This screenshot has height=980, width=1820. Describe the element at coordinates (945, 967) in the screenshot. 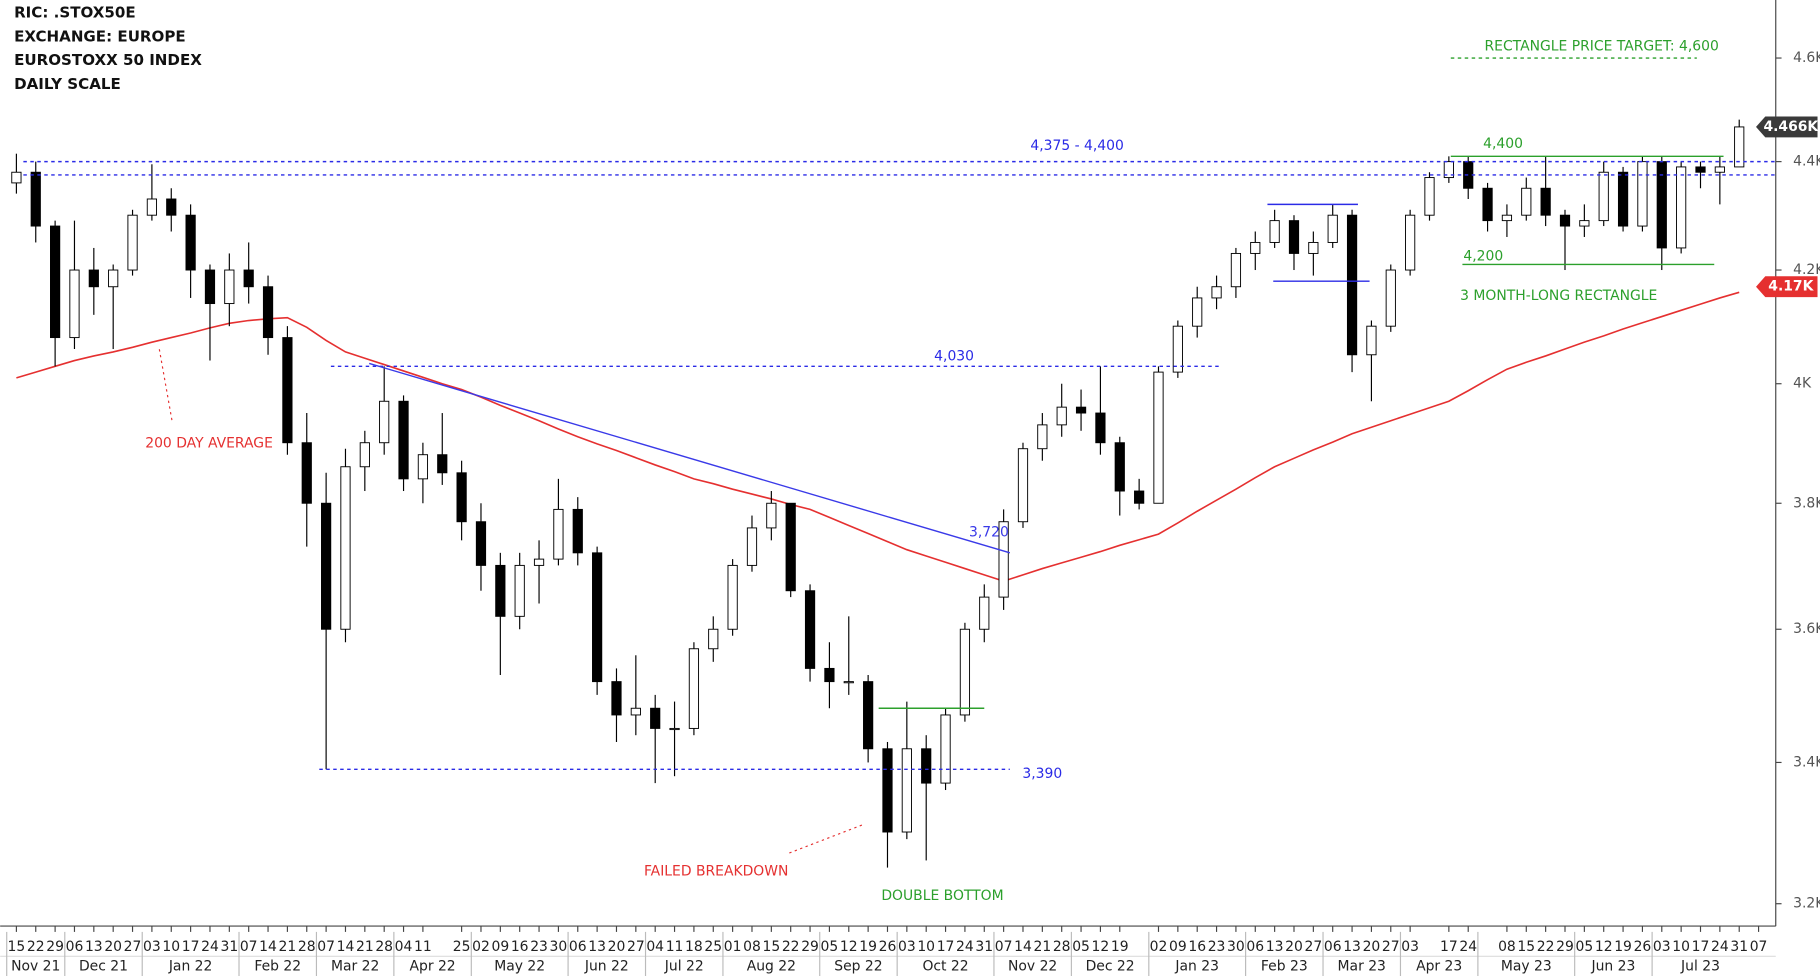

I see `month-label: Oct 22` at that location.